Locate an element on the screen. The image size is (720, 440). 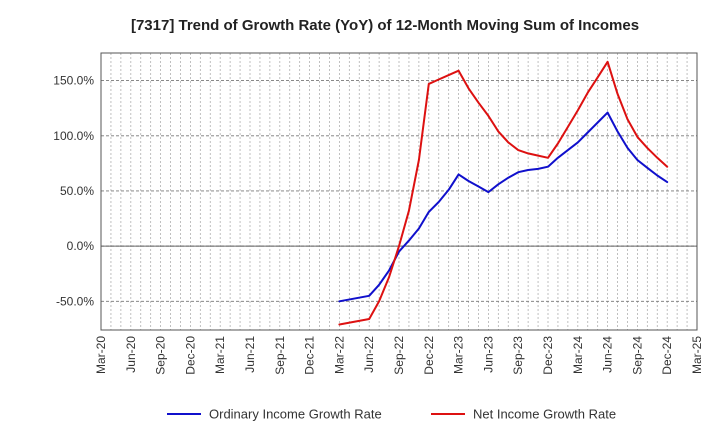
x-tick-label: Jun-22 is located at coordinates (369, 354).